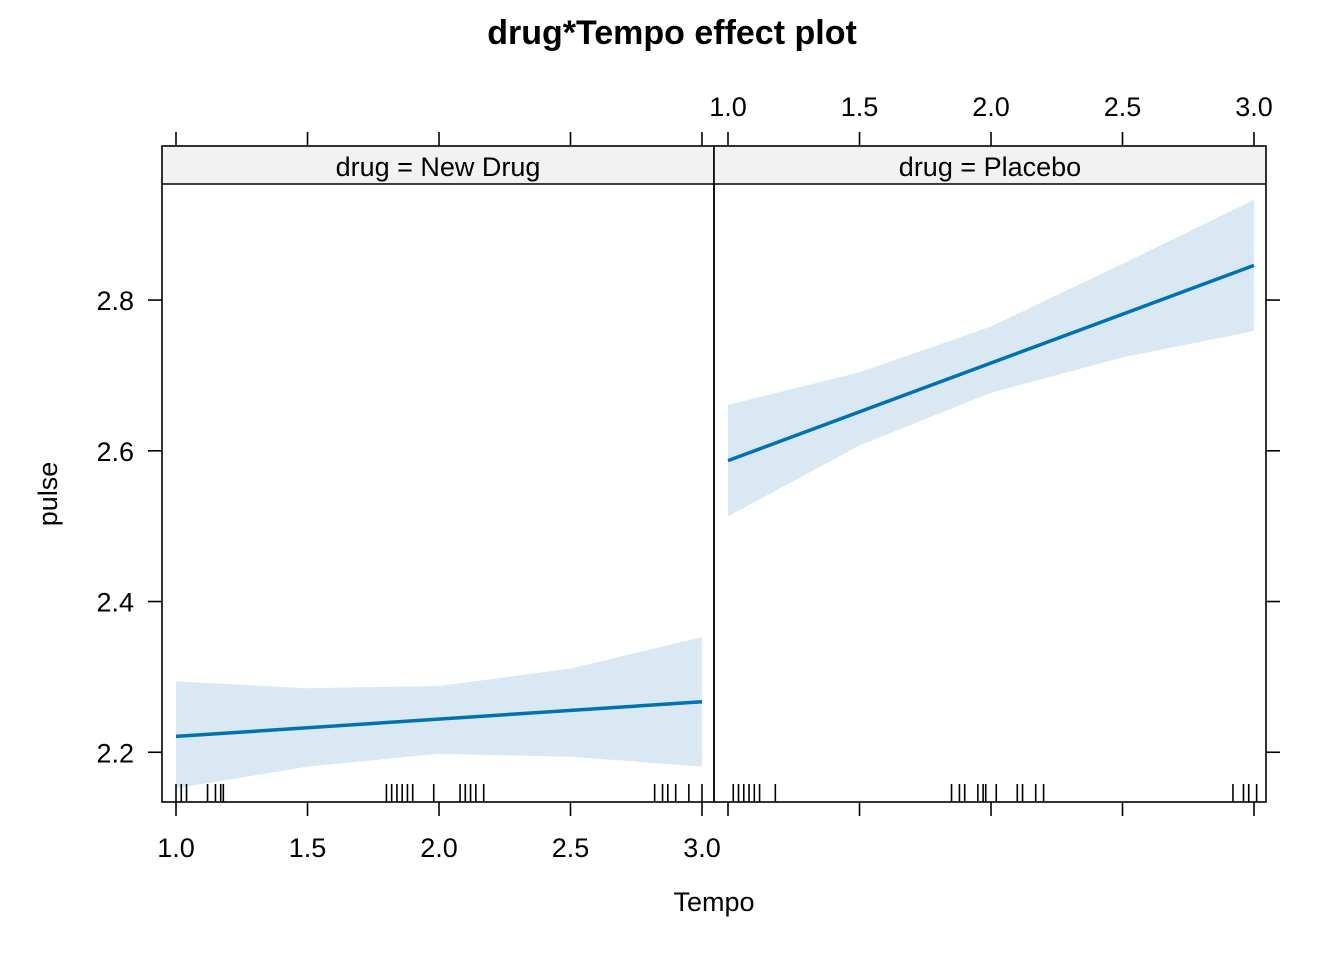  What do you see at coordinates (713, 902) in the screenshot?
I see `x-axis-title: Tempo` at bounding box center [713, 902].